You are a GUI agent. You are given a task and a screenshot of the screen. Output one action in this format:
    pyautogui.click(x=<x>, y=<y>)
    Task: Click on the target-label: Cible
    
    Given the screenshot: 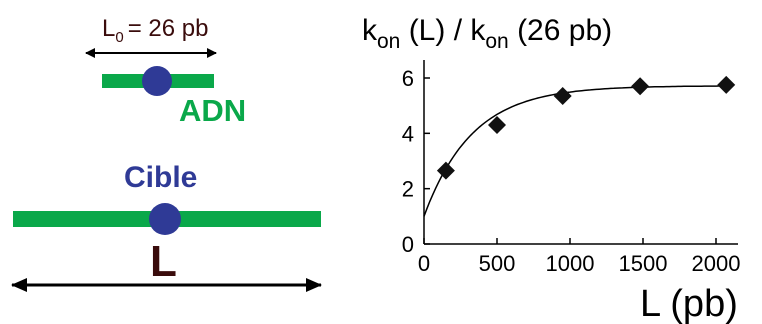 What is the action you would take?
    pyautogui.click(x=160, y=177)
    